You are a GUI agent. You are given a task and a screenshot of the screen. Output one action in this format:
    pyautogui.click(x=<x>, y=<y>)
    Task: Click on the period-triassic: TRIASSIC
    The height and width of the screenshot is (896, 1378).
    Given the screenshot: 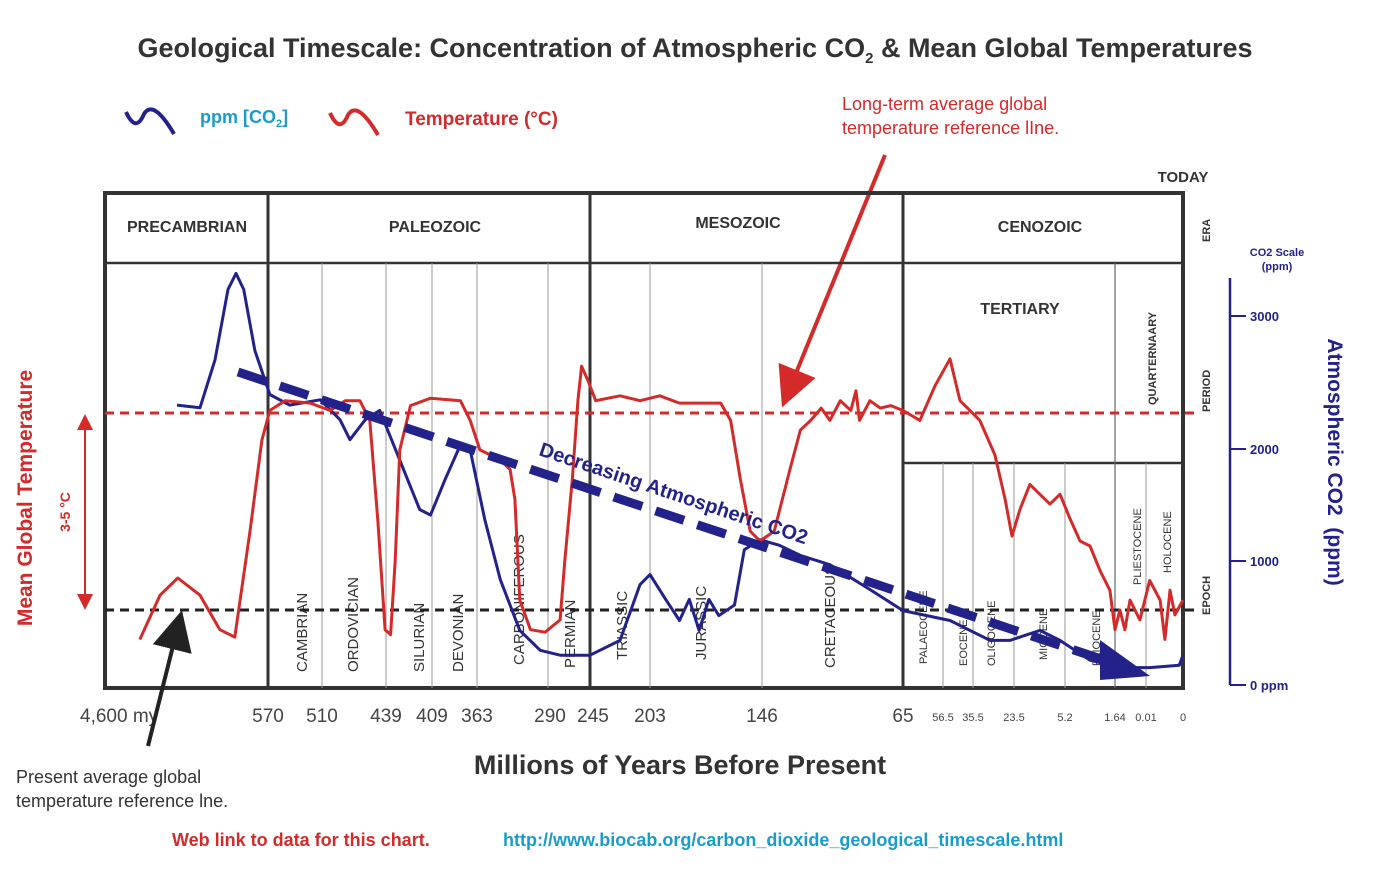 What is the action you would take?
    pyautogui.click(x=622, y=625)
    